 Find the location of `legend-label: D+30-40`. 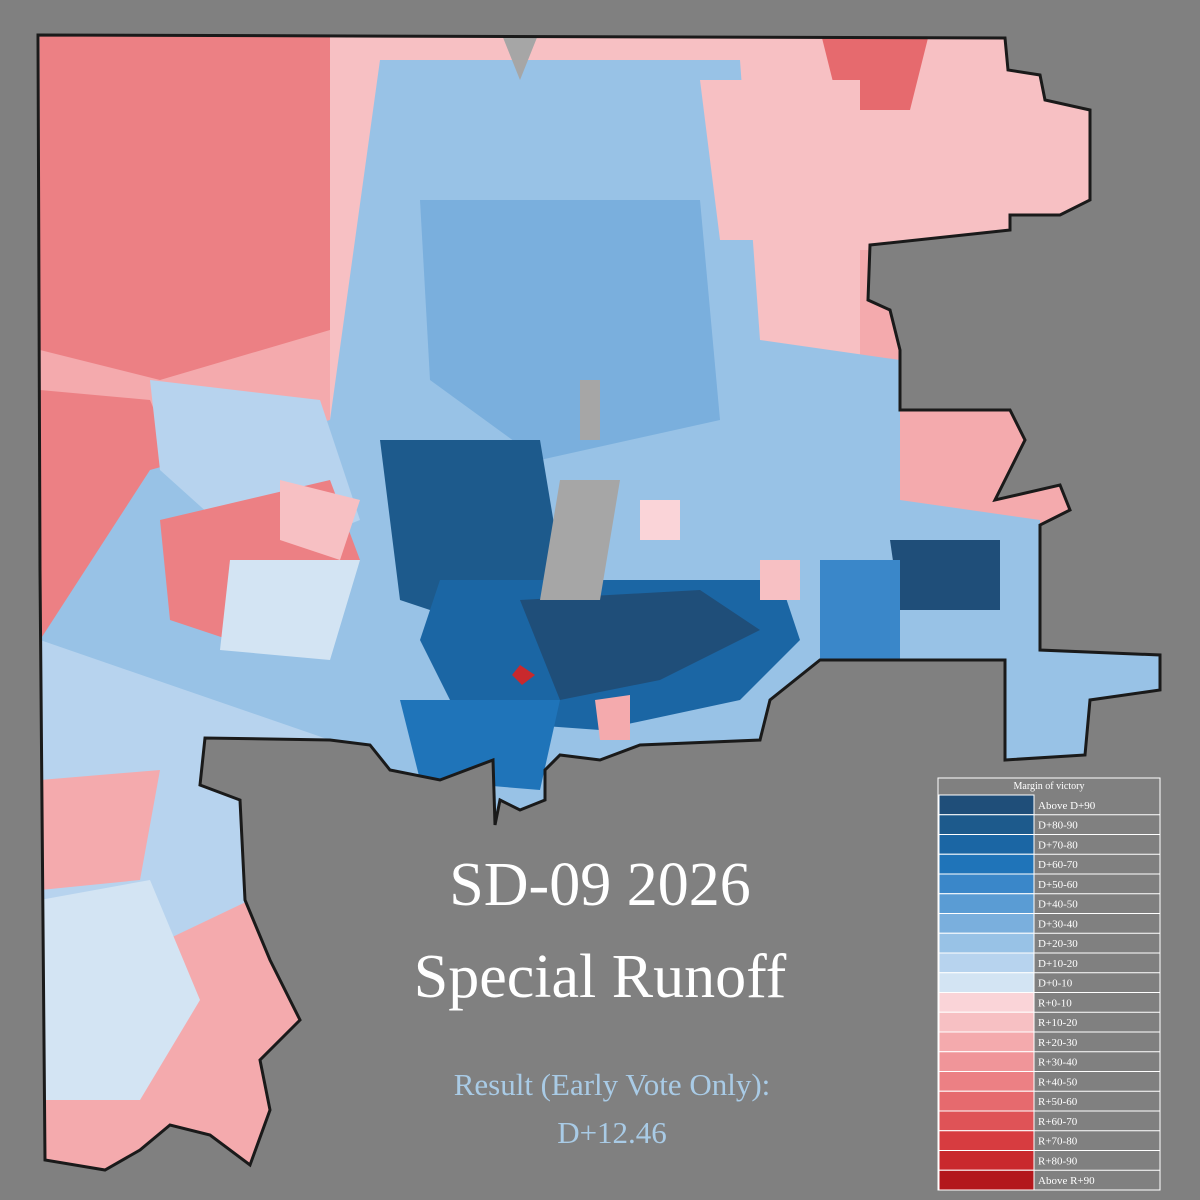

legend-label: D+30-40 is located at coordinates (1058, 924).